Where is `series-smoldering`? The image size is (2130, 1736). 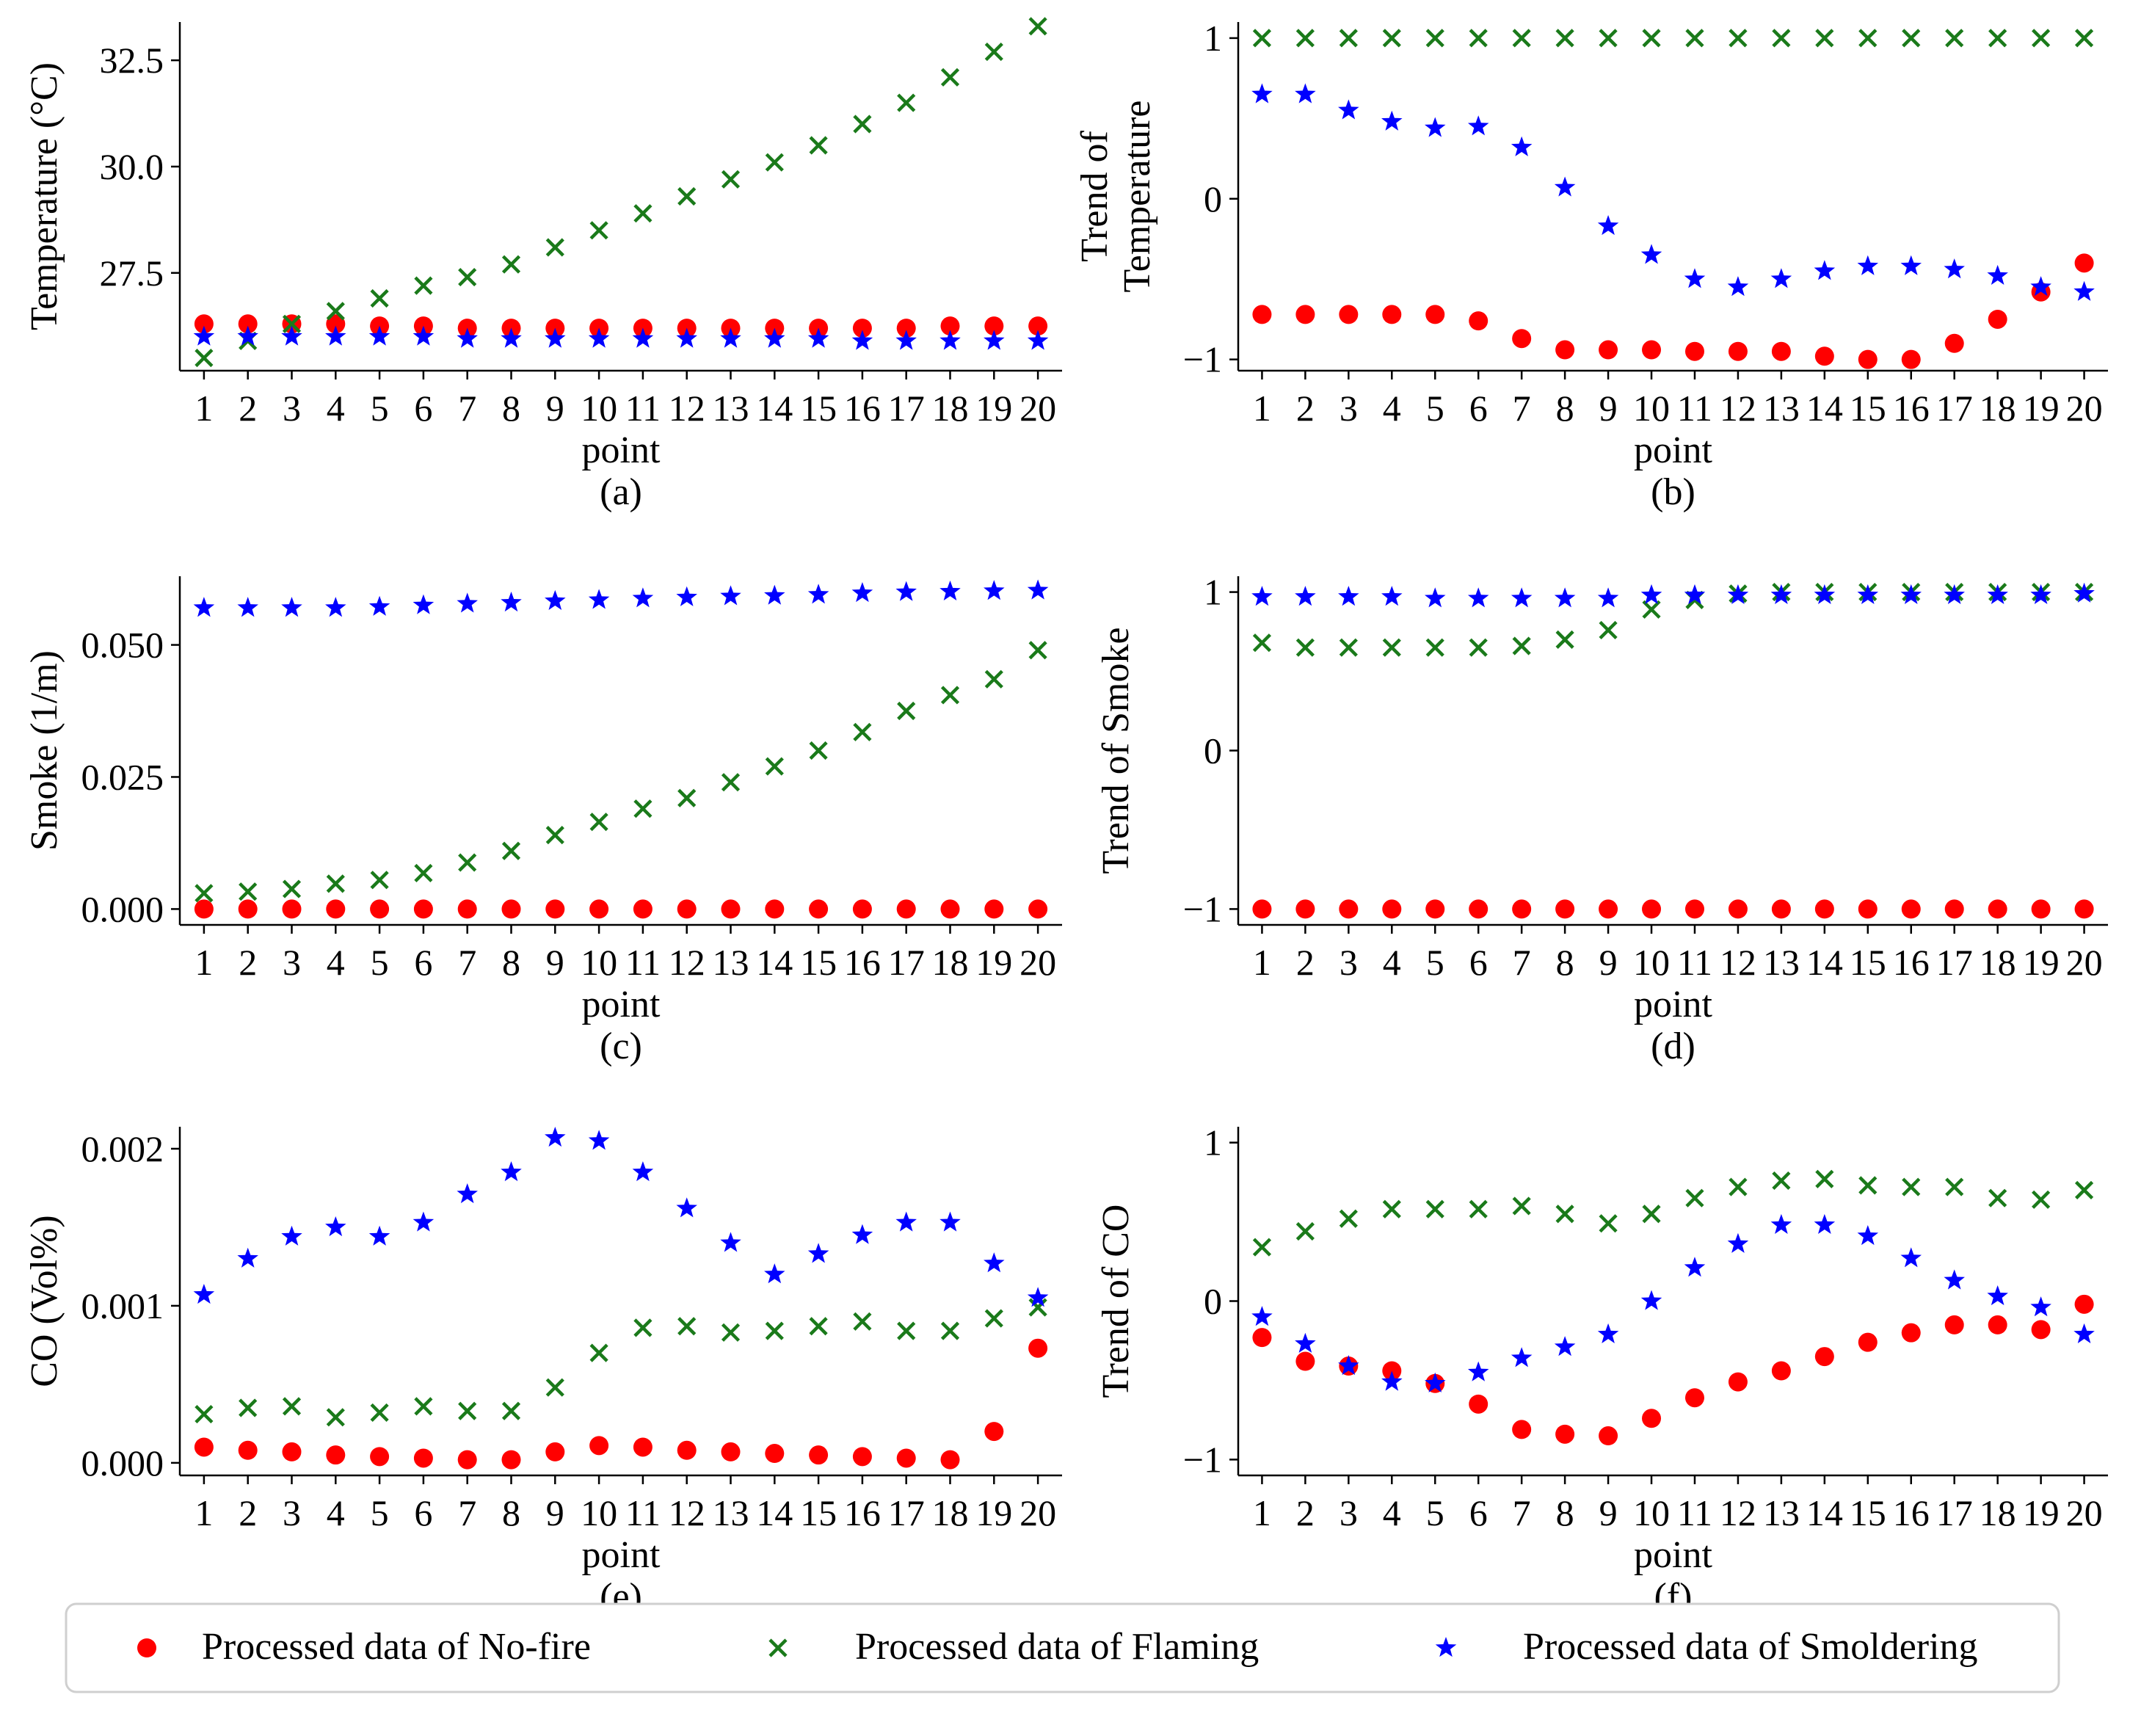 series-smoldering is located at coordinates (1673, 192).